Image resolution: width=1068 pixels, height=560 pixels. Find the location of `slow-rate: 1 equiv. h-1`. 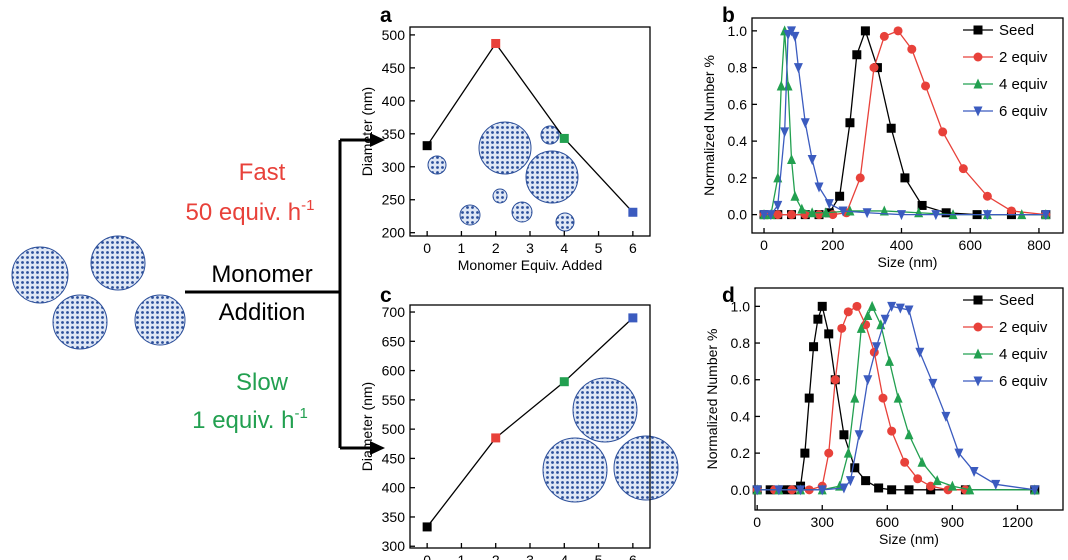

slow-rate: 1 equiv. h-1 is located at coordinates (250, 419).